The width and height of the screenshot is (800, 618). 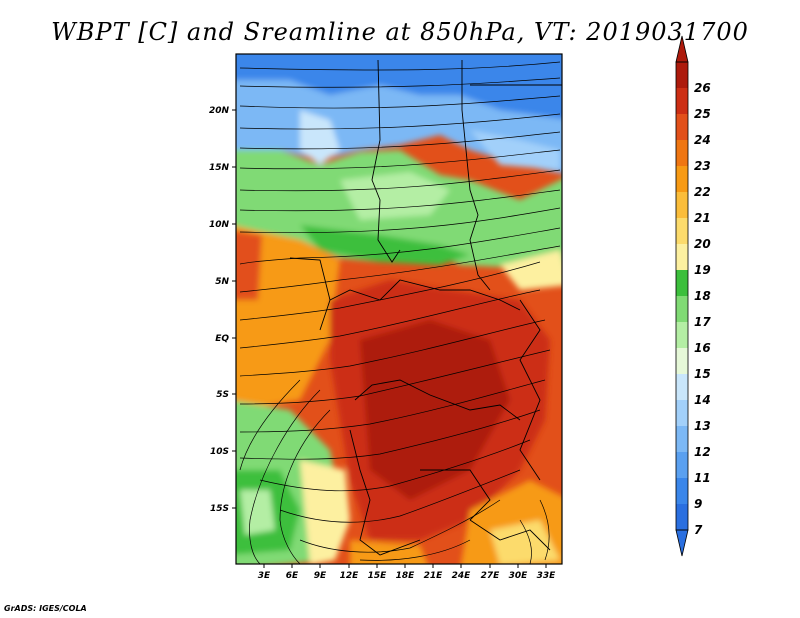 What do you see at coordinates (702, 400) in the screenshot?
I see `colorbar-label: 14` at bounding box center [702, 400].